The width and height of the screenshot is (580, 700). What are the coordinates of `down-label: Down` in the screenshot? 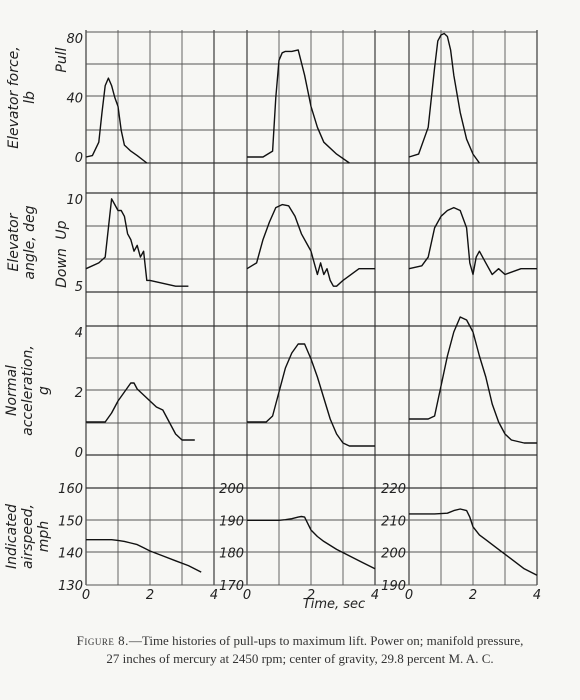 It's located at (62, 268).